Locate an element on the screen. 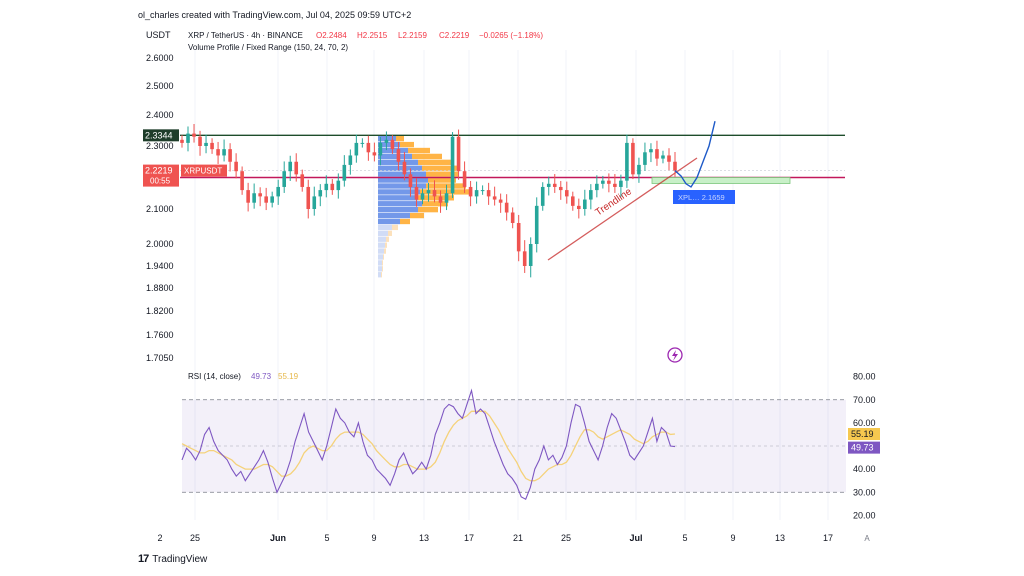  rsi-ma-badge-text: 55.19 is located at coordinates (862, 434).